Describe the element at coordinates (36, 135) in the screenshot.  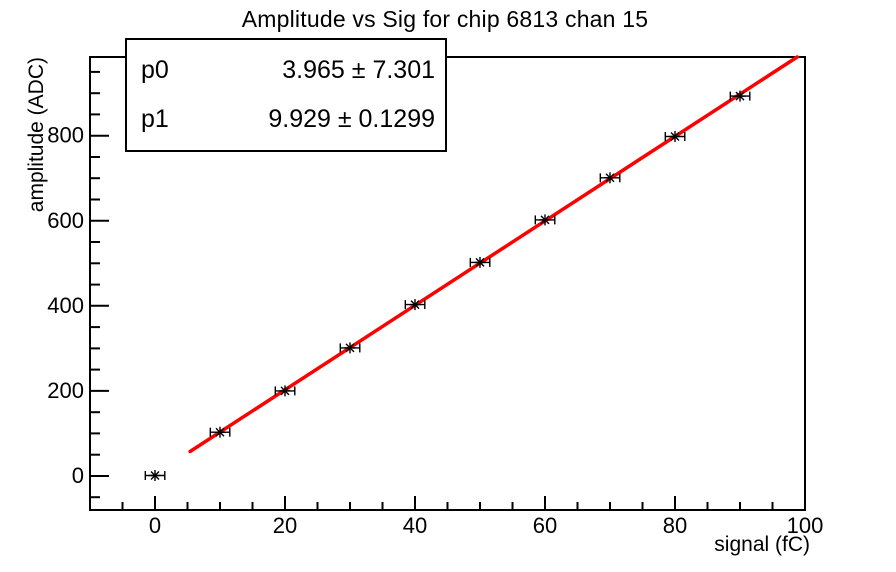
I see `y-axis-label: amplitude (ADC)` at that location.